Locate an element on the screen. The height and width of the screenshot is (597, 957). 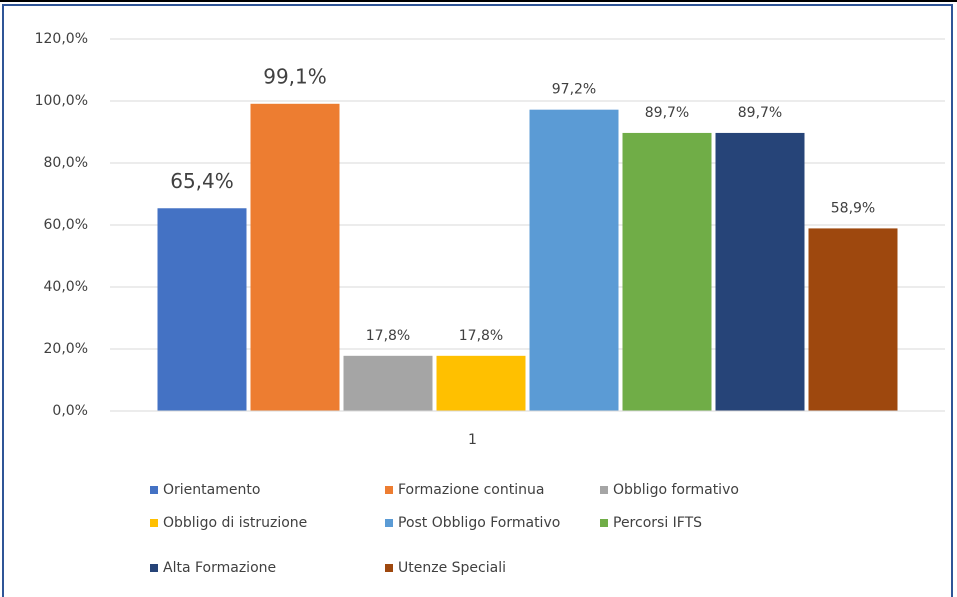
y-tick-label: 0,0% is located at coordinates (70, 411).